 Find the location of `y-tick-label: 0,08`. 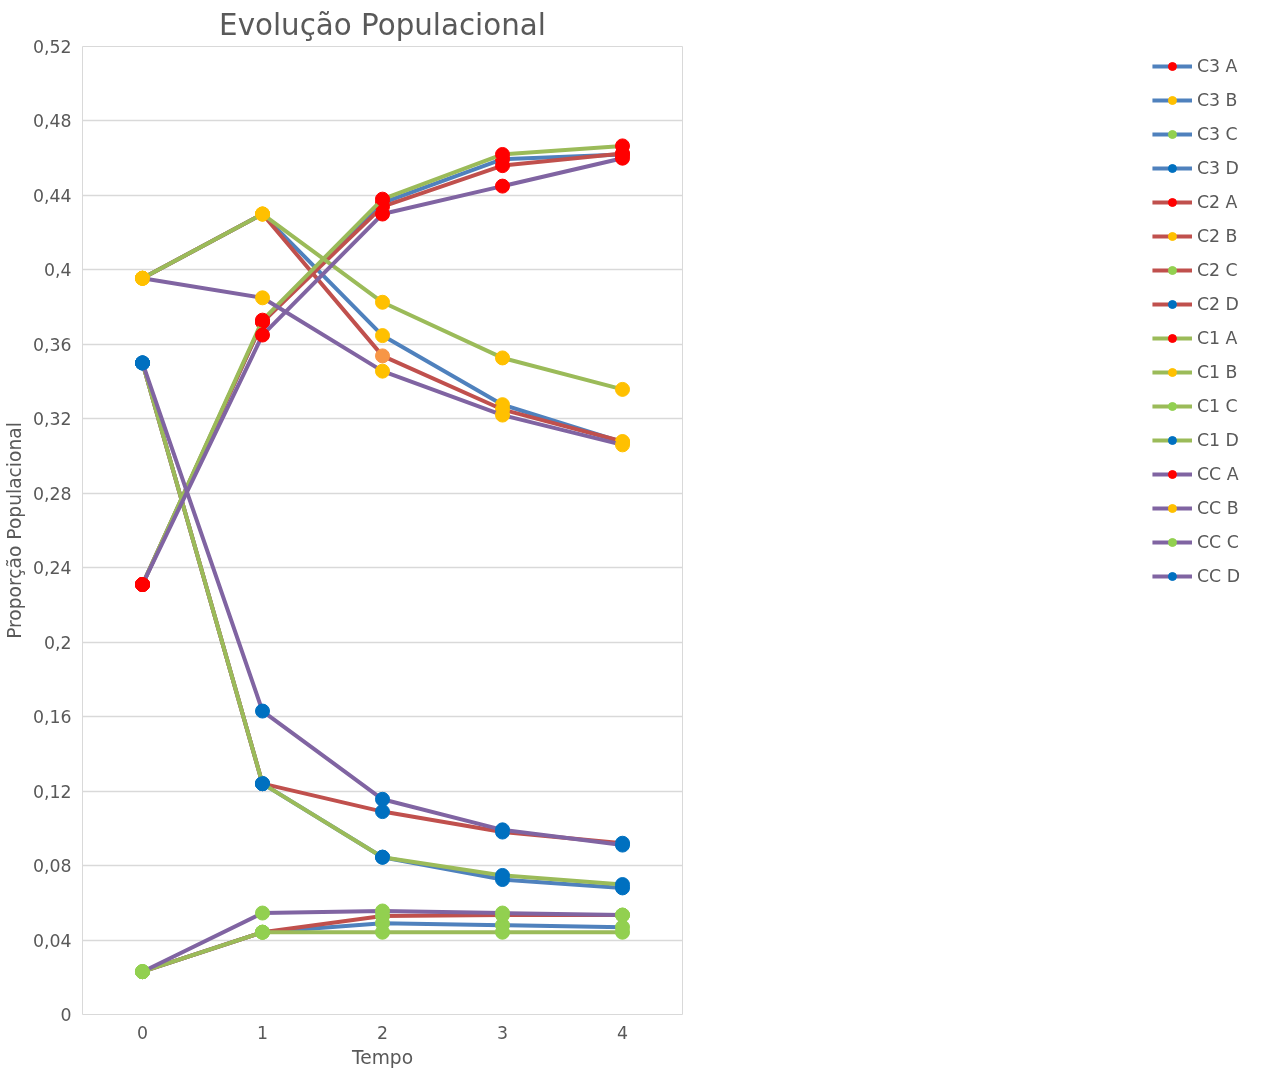

y-tick-label: 0,08 is located at coordinates (52, 866).